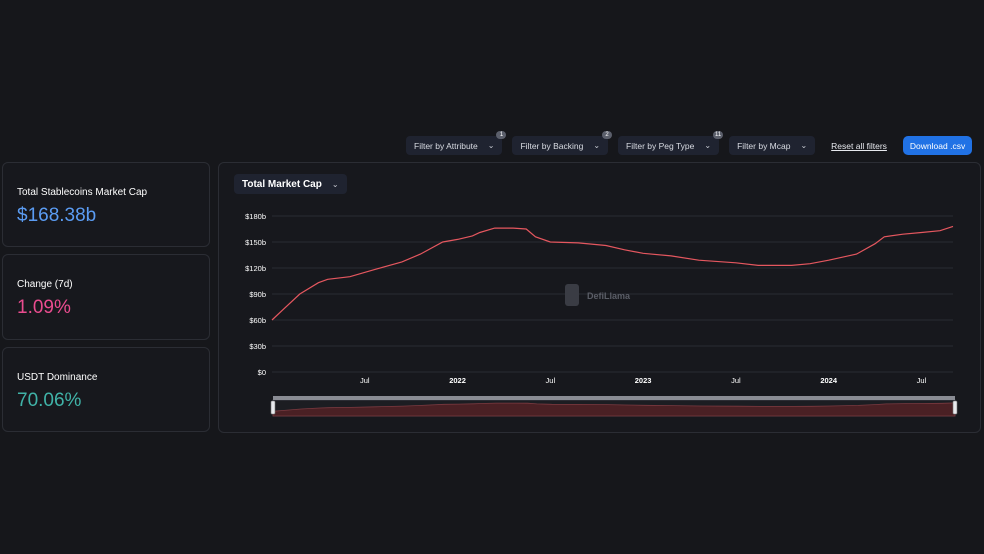 The height and width of the screenshot is (554, 984). I want to click on x-tick-label: 2023, so click(643, 380).